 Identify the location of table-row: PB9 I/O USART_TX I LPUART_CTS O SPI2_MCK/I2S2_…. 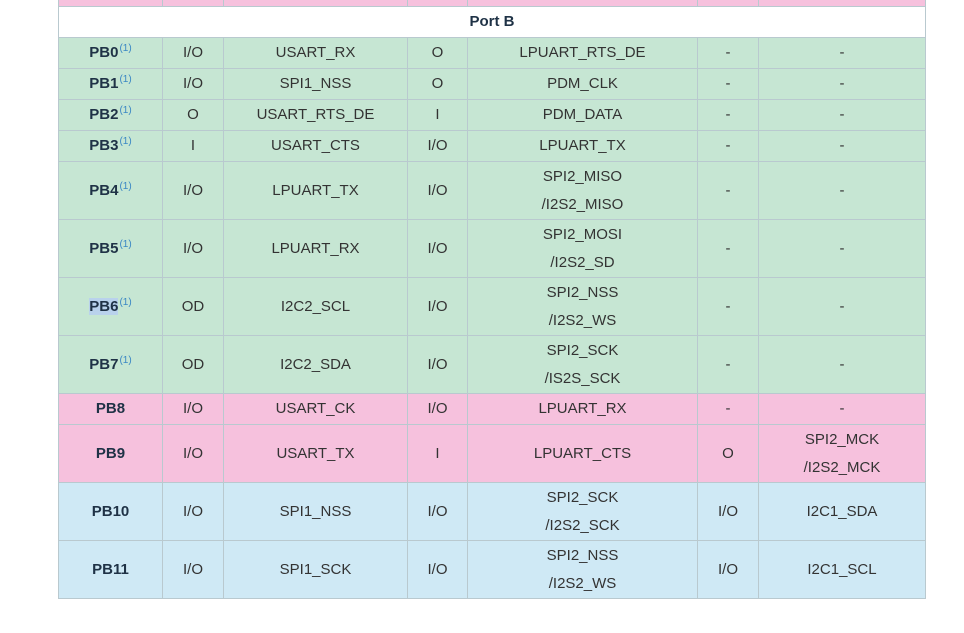
(492, 453).